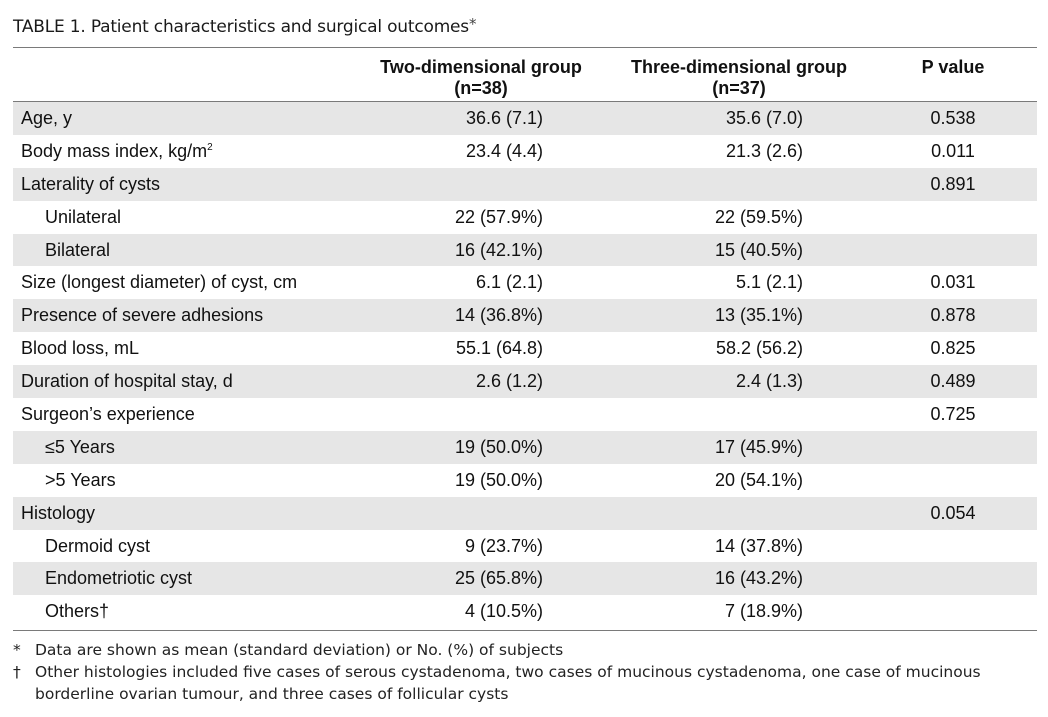 Image resolution: width=1048 pixels, height=717 pixels. Describe the element at coordinates (472, 24) in the screenshot. I see `caption-footnote-marker: *` at that location.